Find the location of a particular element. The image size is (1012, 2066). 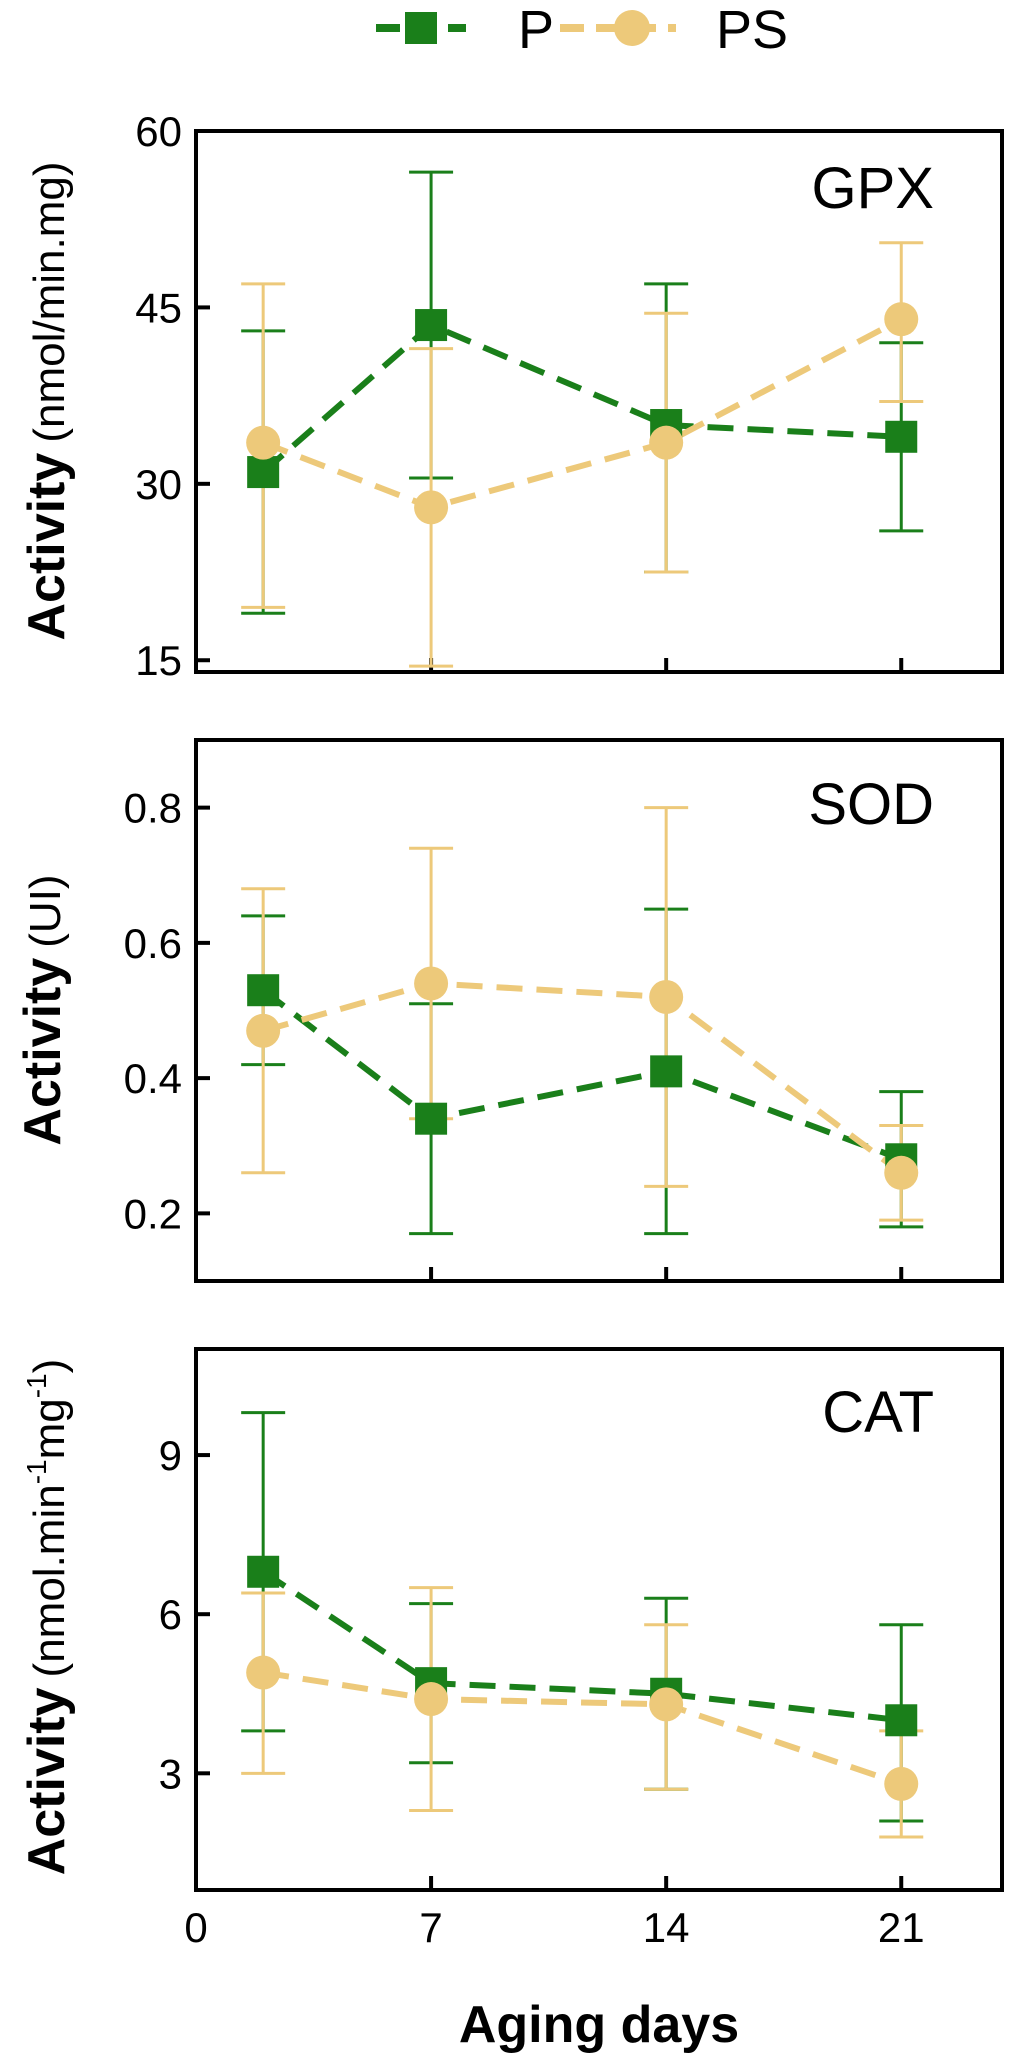

legend: P PS is located at coordinates (582, 30).